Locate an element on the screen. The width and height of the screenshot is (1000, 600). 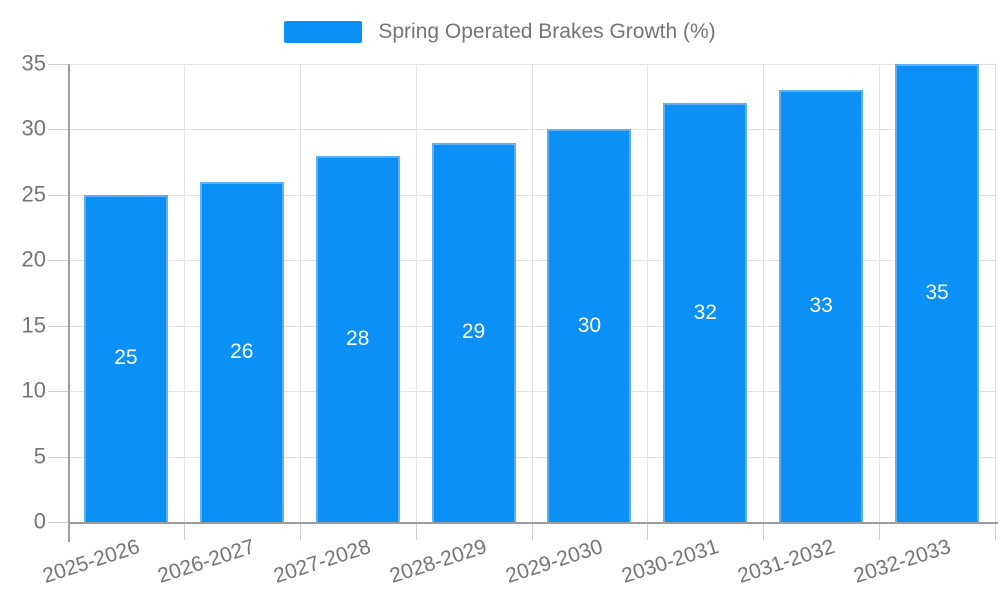
y-axis-line is located at coordinates (69, 303).